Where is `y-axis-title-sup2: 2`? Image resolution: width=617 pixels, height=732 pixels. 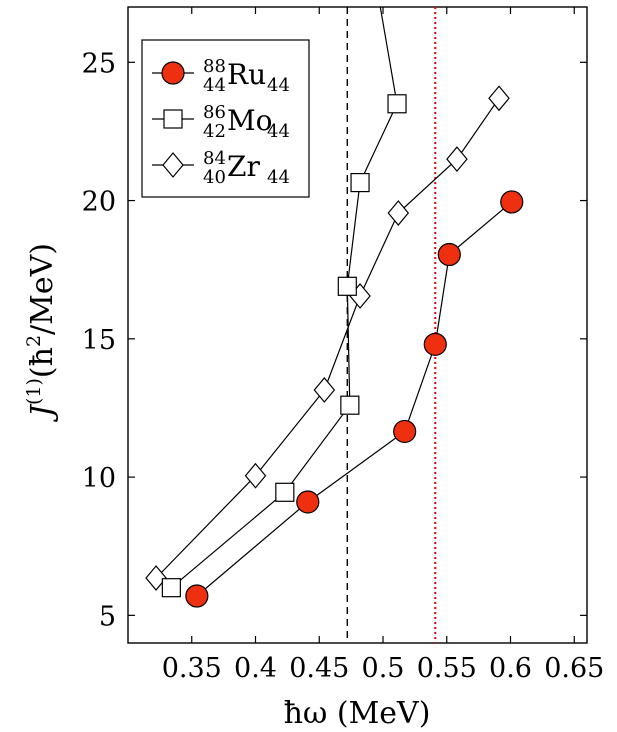
y-axis-title-sup2: 2 is located at coordinates (34, 341).